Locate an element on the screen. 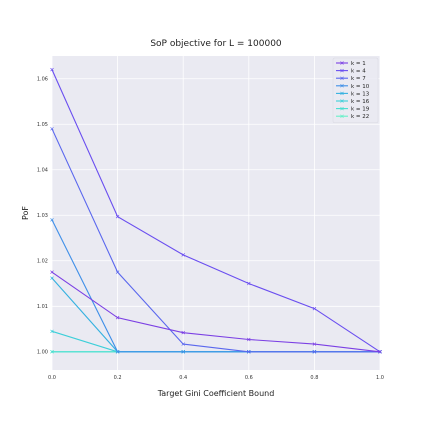 The width and height of the screenshot is (423, 423). legend-item: k = 7 is located at coordinates (351, 79).